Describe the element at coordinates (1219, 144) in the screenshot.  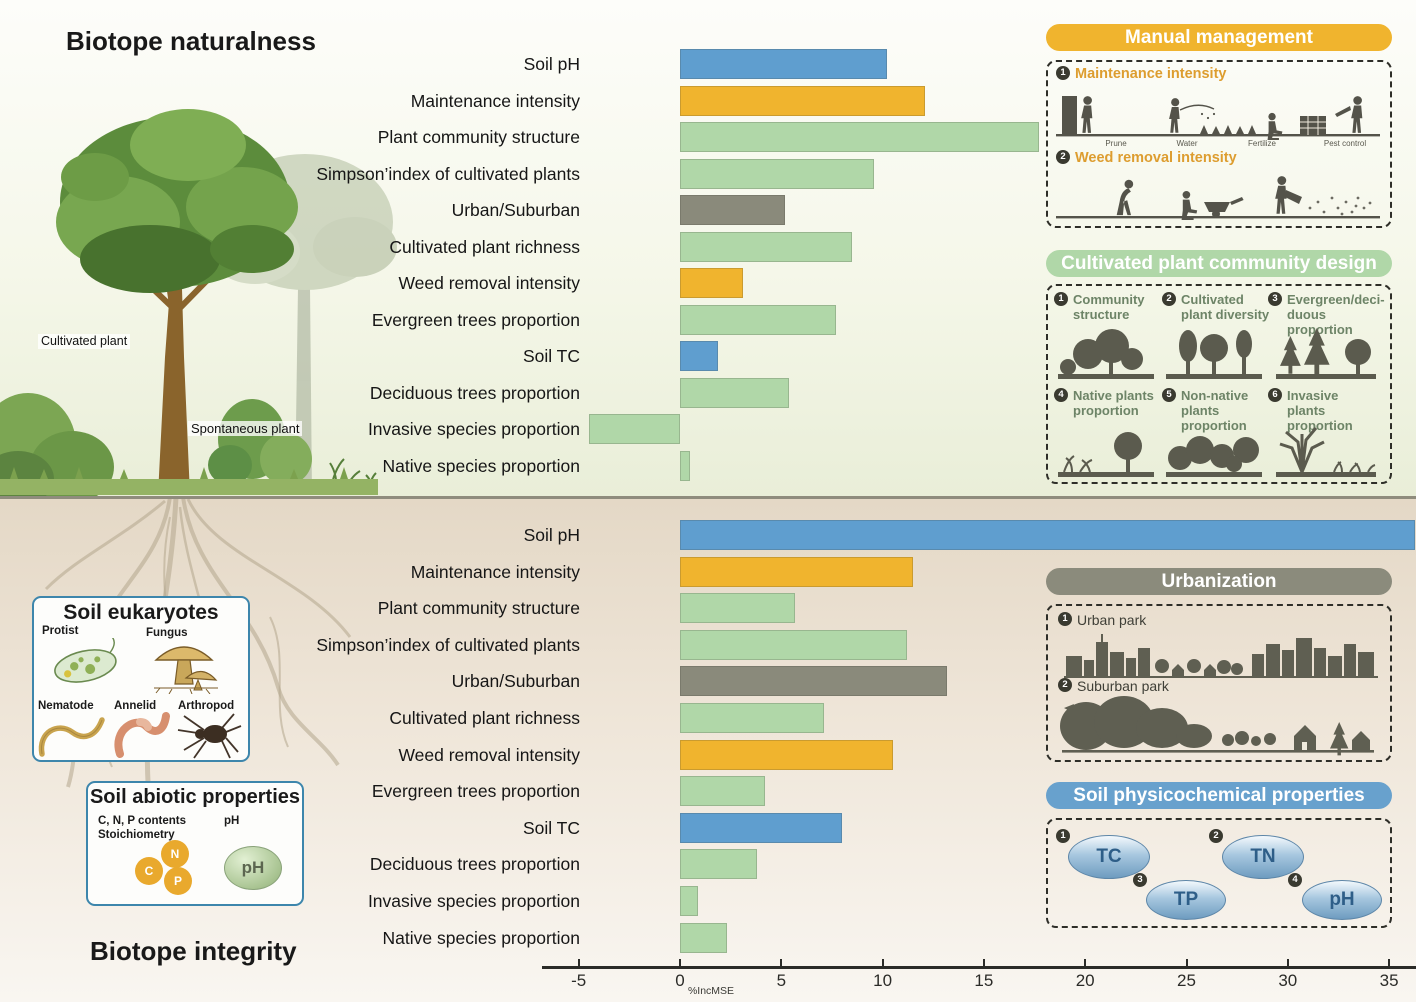
I see `panel-box-manual-management` at that location.